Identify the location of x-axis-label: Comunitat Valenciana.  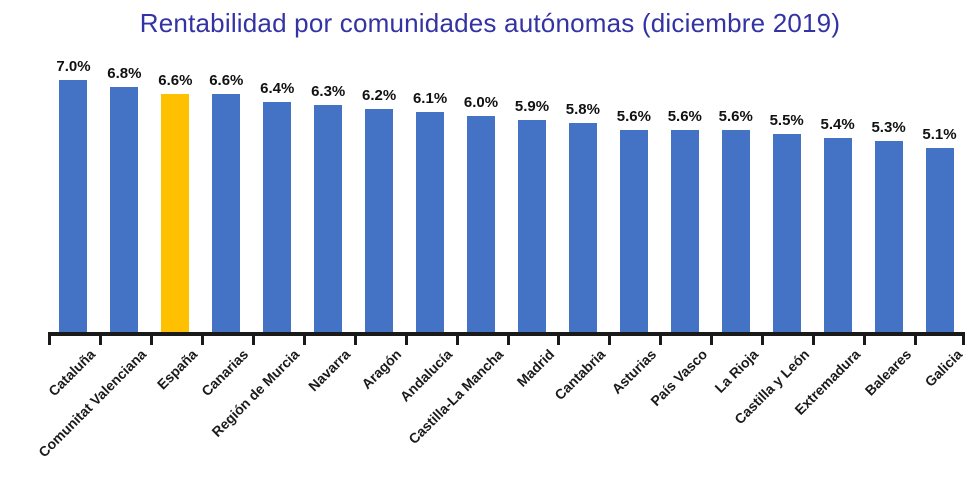
(92, 403).